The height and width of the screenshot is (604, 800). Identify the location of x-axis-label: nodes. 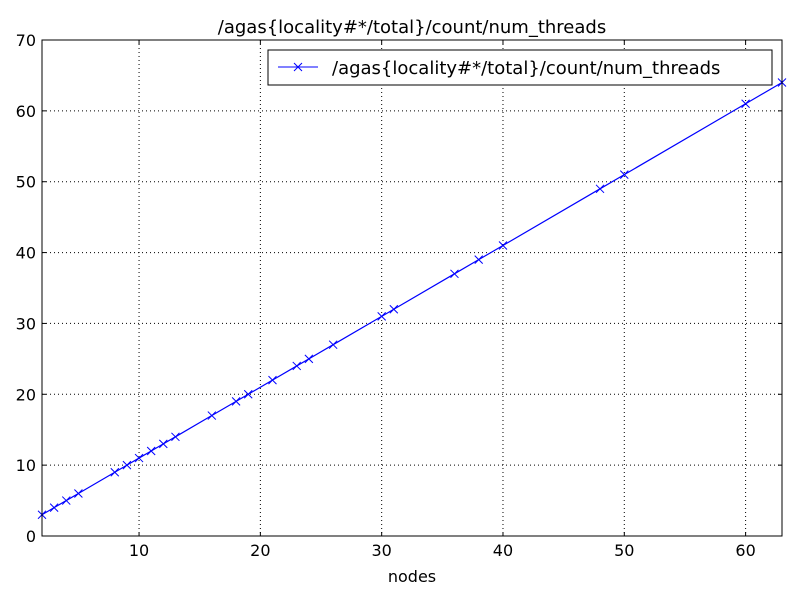
(412, 576).